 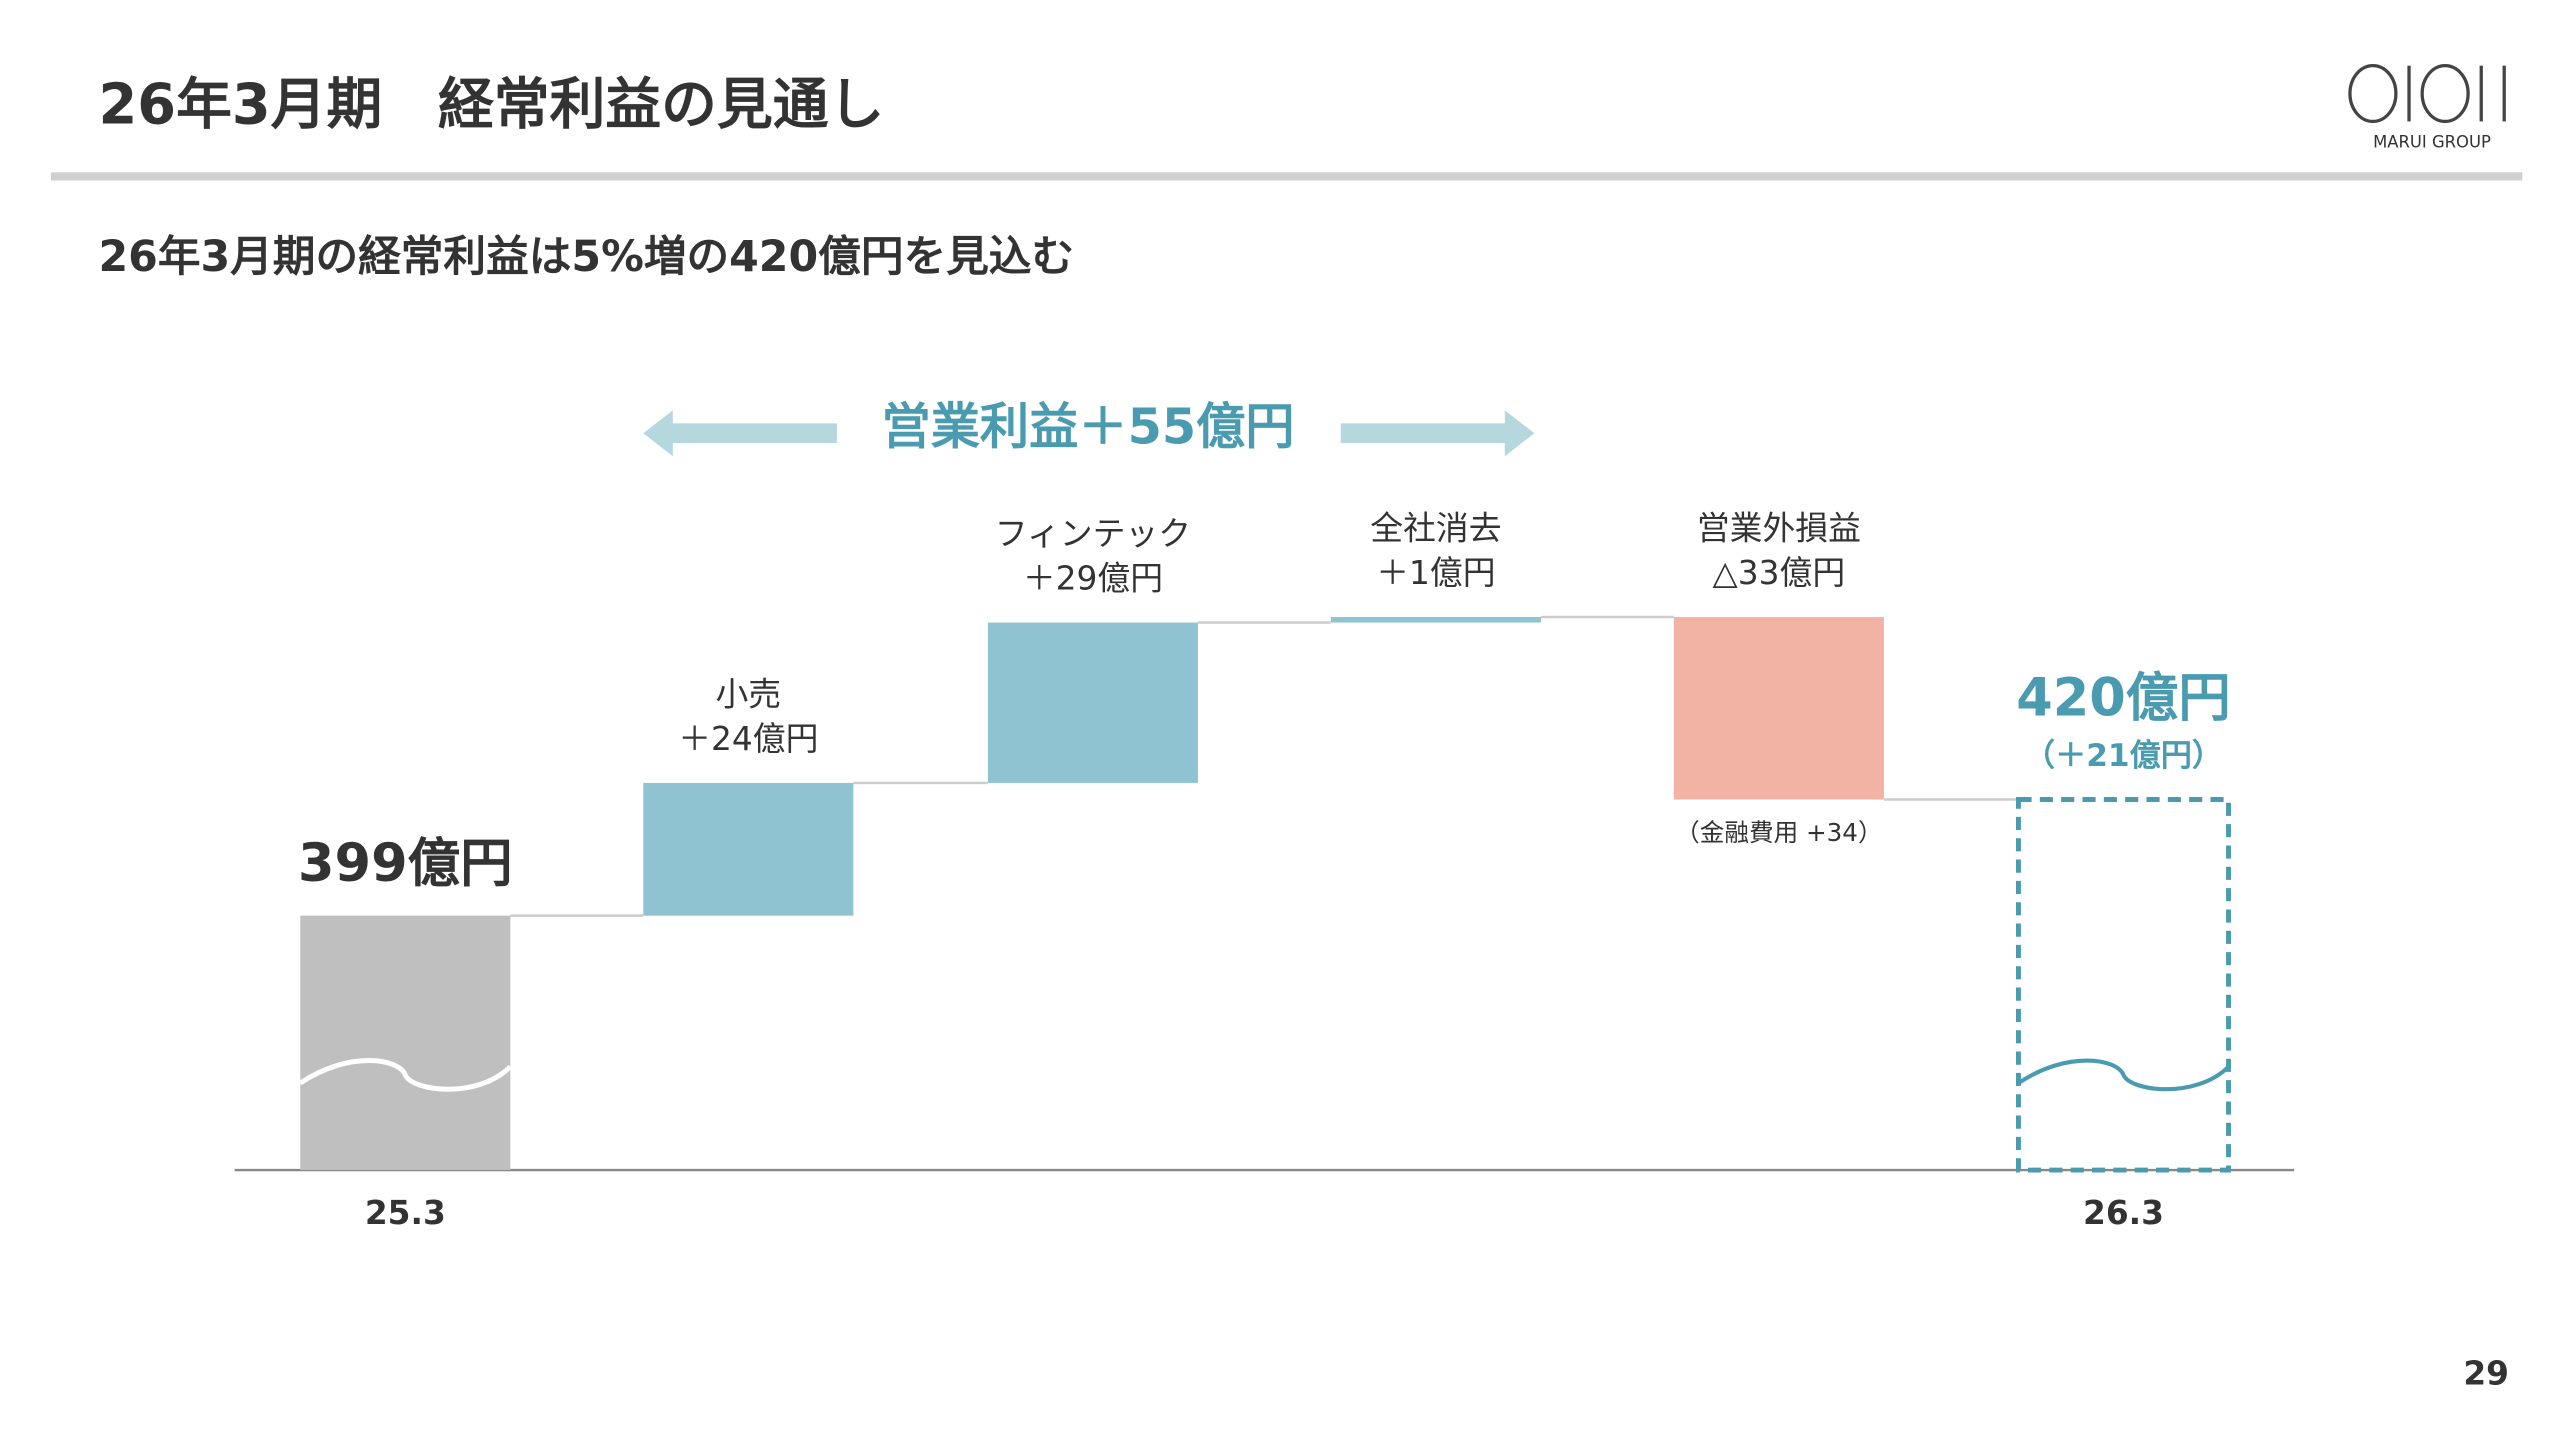 I want to click on step-name: フィンテック, so click(x=1093, y=534).